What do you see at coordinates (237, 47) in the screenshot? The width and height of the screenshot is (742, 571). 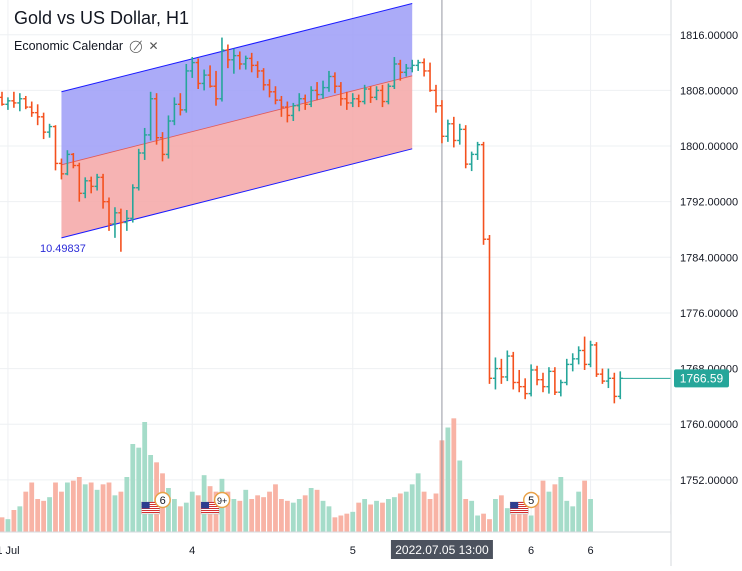 I see `channel-upper-line` at bounding box center [237, 47].